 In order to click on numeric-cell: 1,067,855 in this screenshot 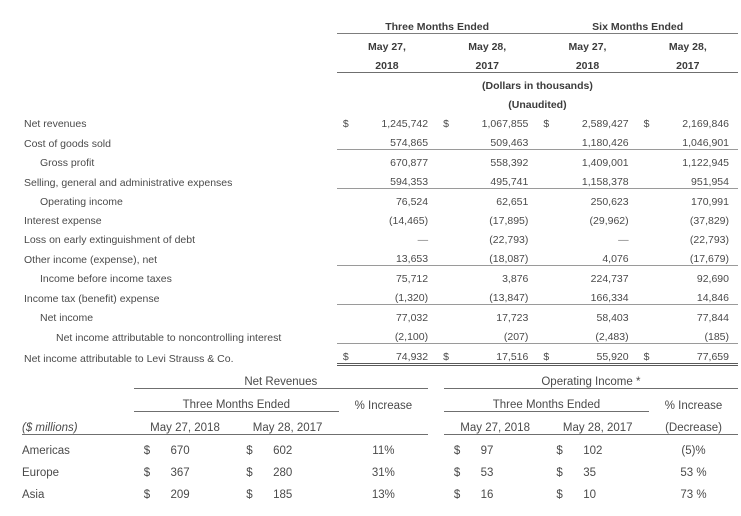, I will do `click(505, 124)`.